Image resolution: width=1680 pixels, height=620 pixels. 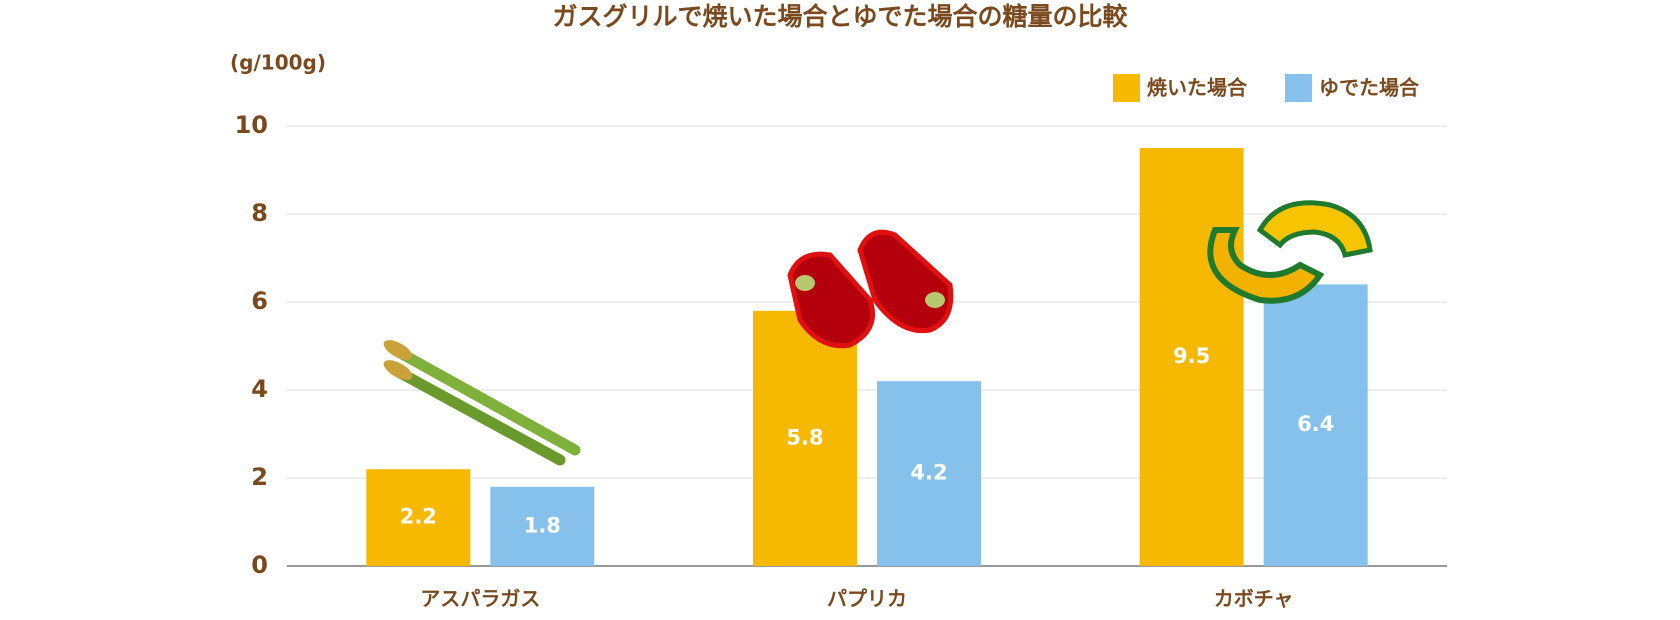 I want to click on chart-title: ガスグリルで焼いた場合とゆでた場合の糖量の比較, so click(x=840, y=16).